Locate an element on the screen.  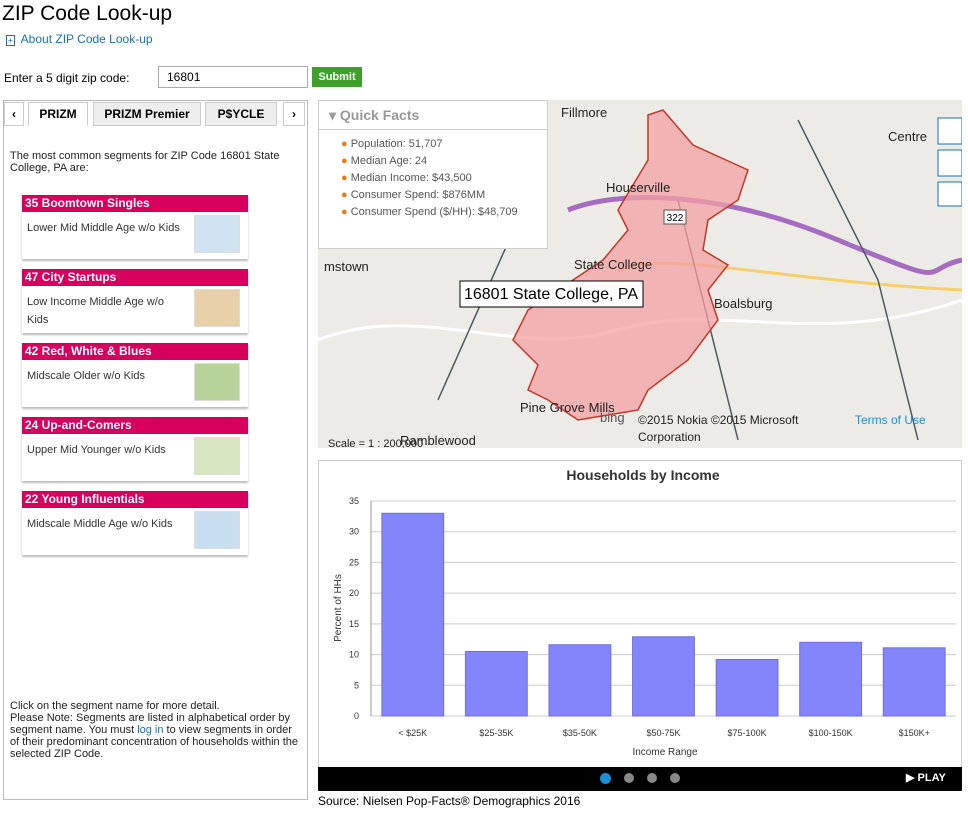
y-tick-label: 35 is located at coordinates (354, 501).